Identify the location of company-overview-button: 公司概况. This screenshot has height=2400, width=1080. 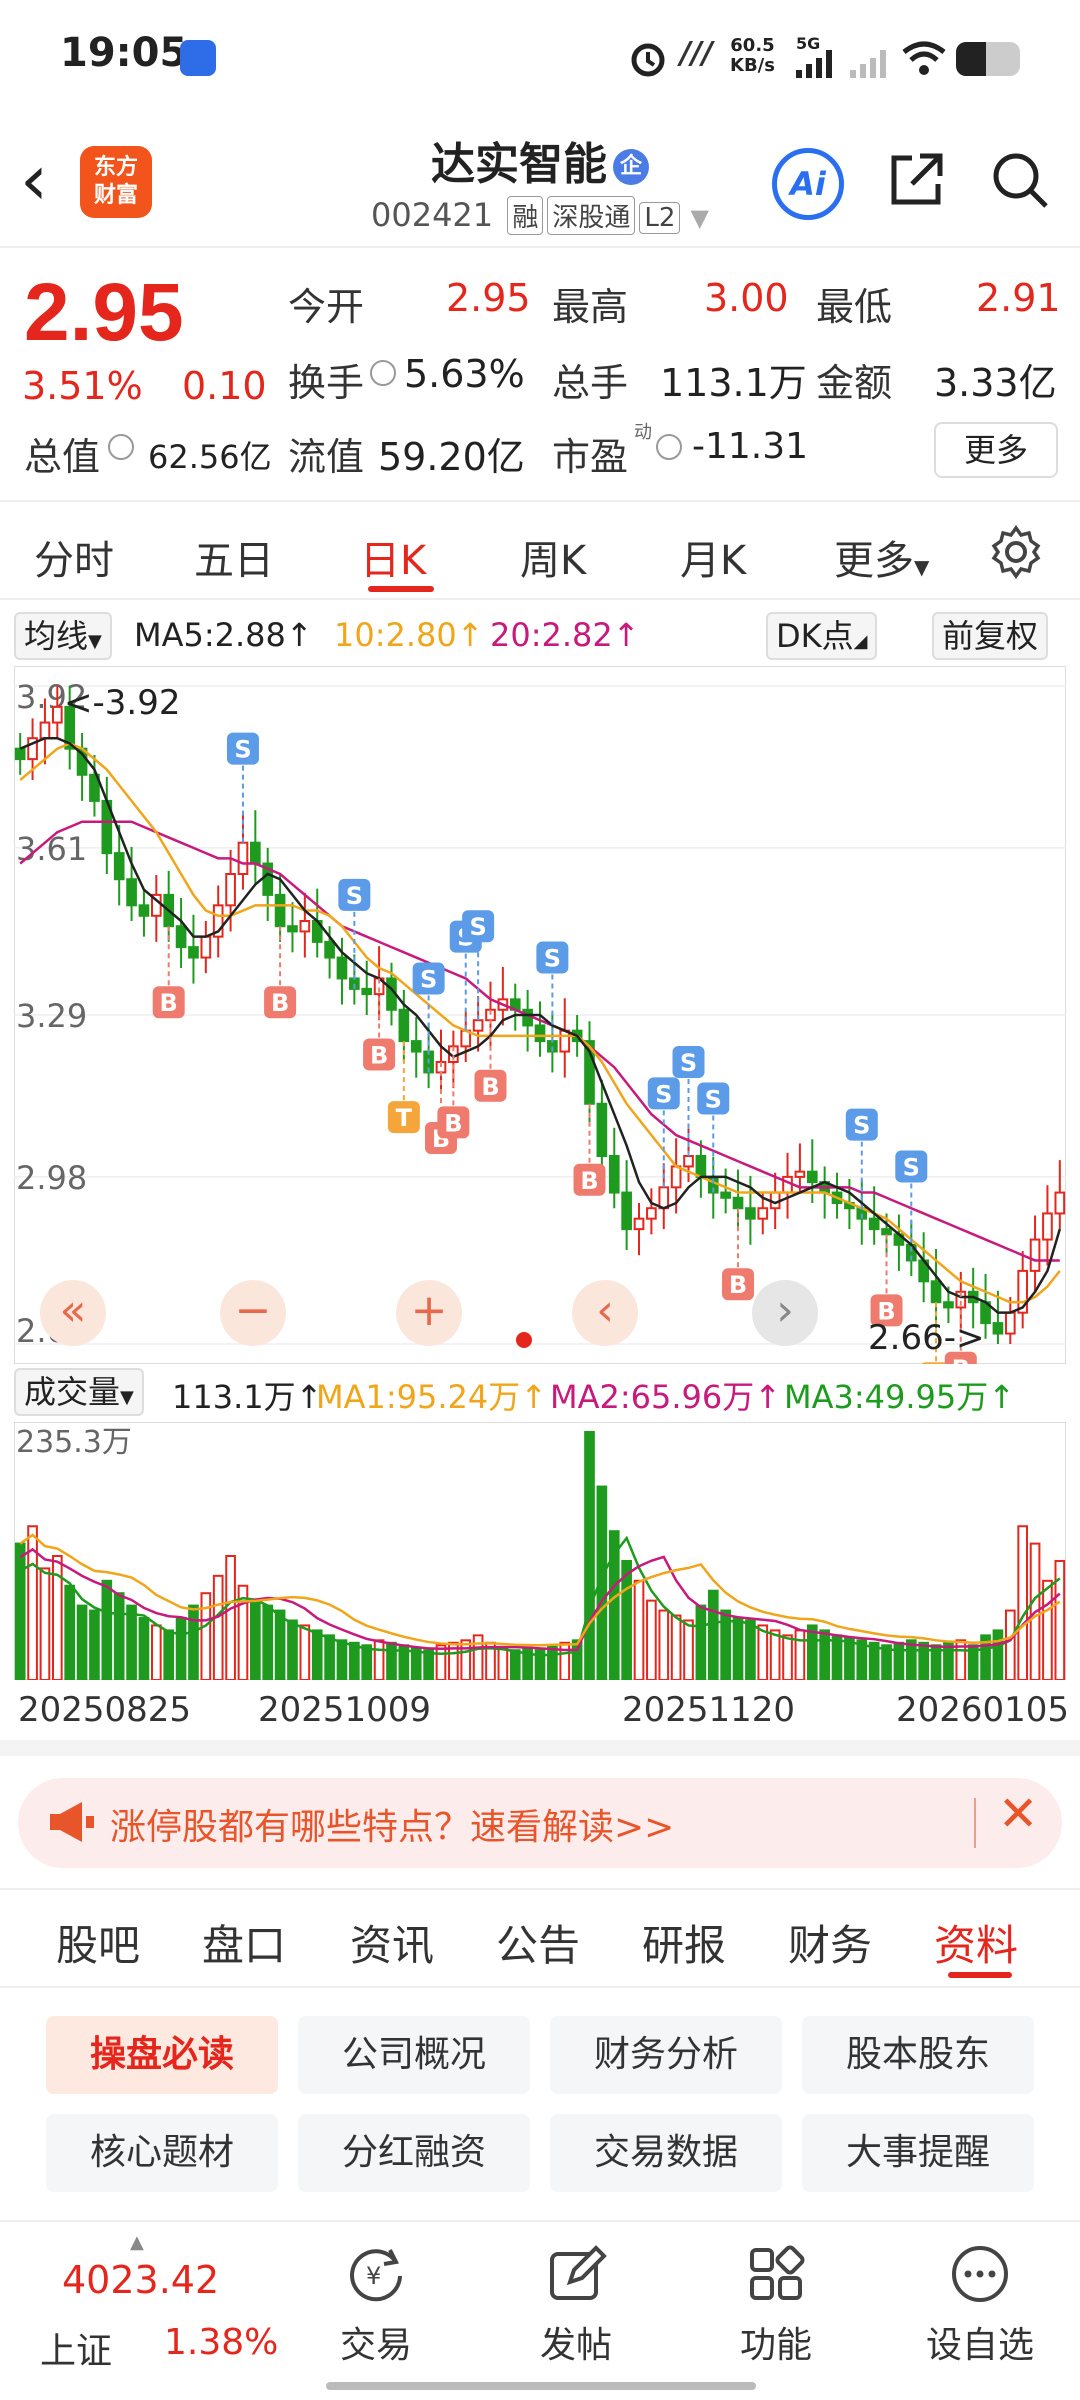
(414, 2055).